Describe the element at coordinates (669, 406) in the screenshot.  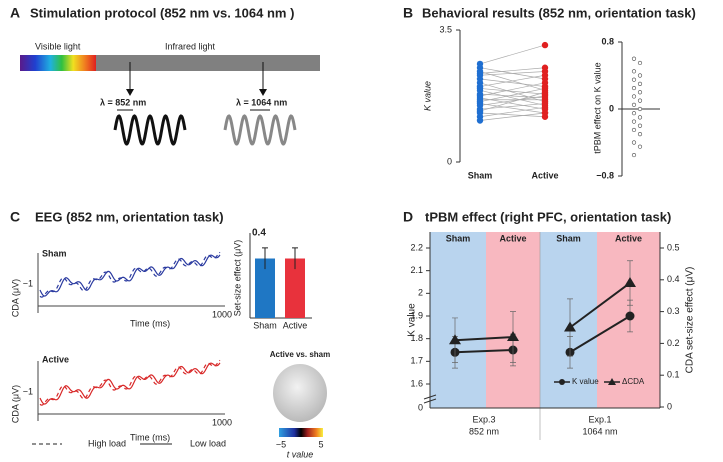
I see `y2-tick-label: 0` at that location.